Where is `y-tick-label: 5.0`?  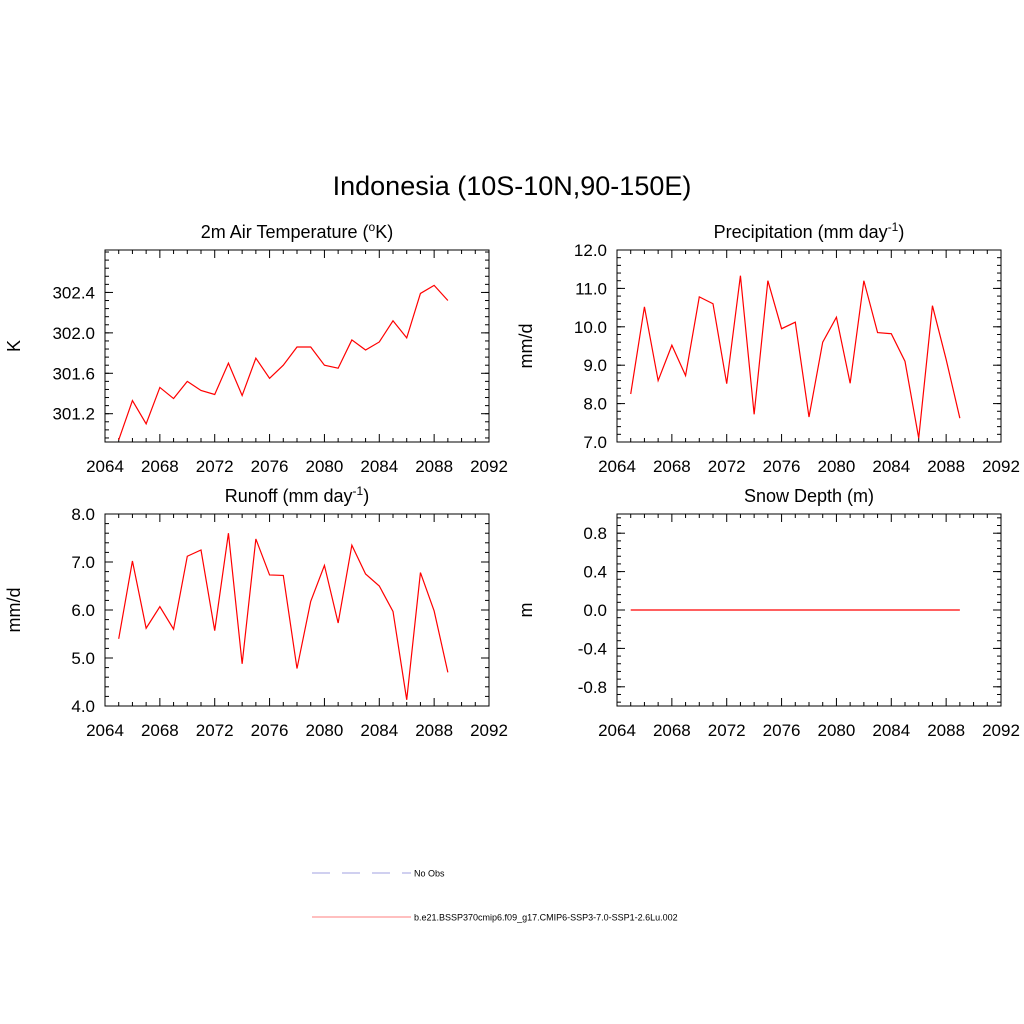
y-tick-label: 5.0 is located at coordinates (83, 658).